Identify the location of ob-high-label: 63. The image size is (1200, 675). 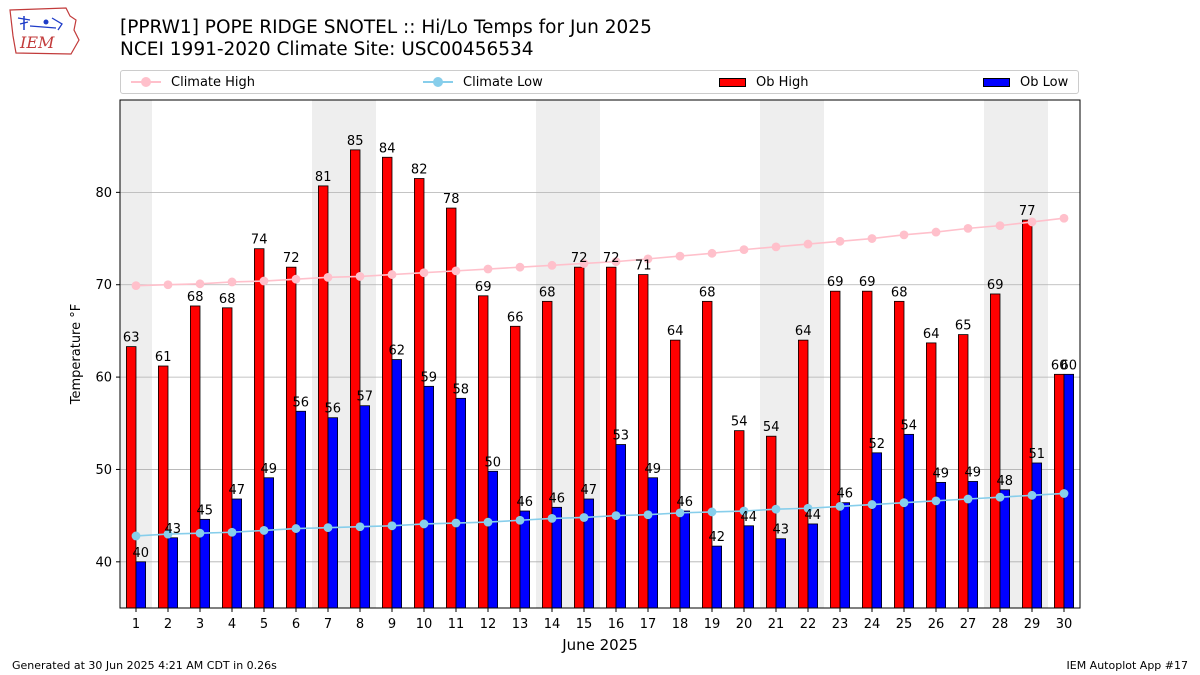
(131, 338).